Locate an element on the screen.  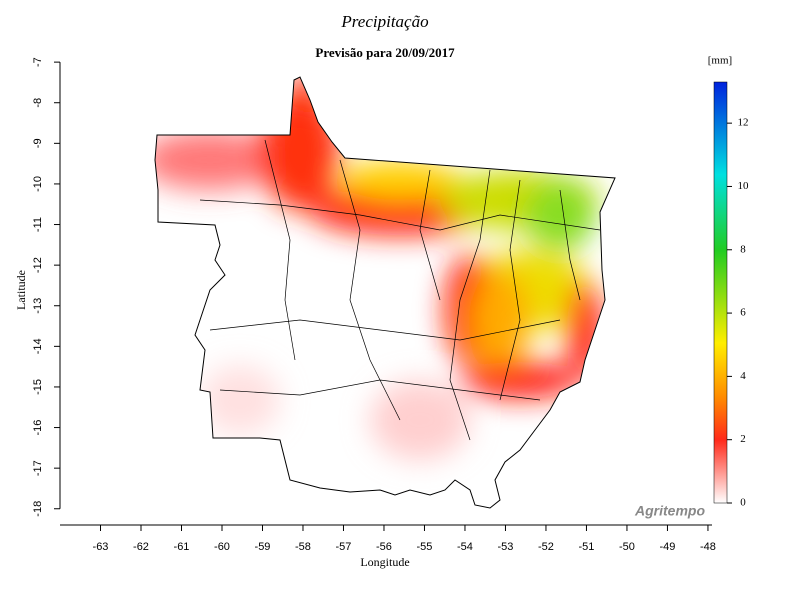
x-tick-label: -51 is located at coordinates (587, 547).